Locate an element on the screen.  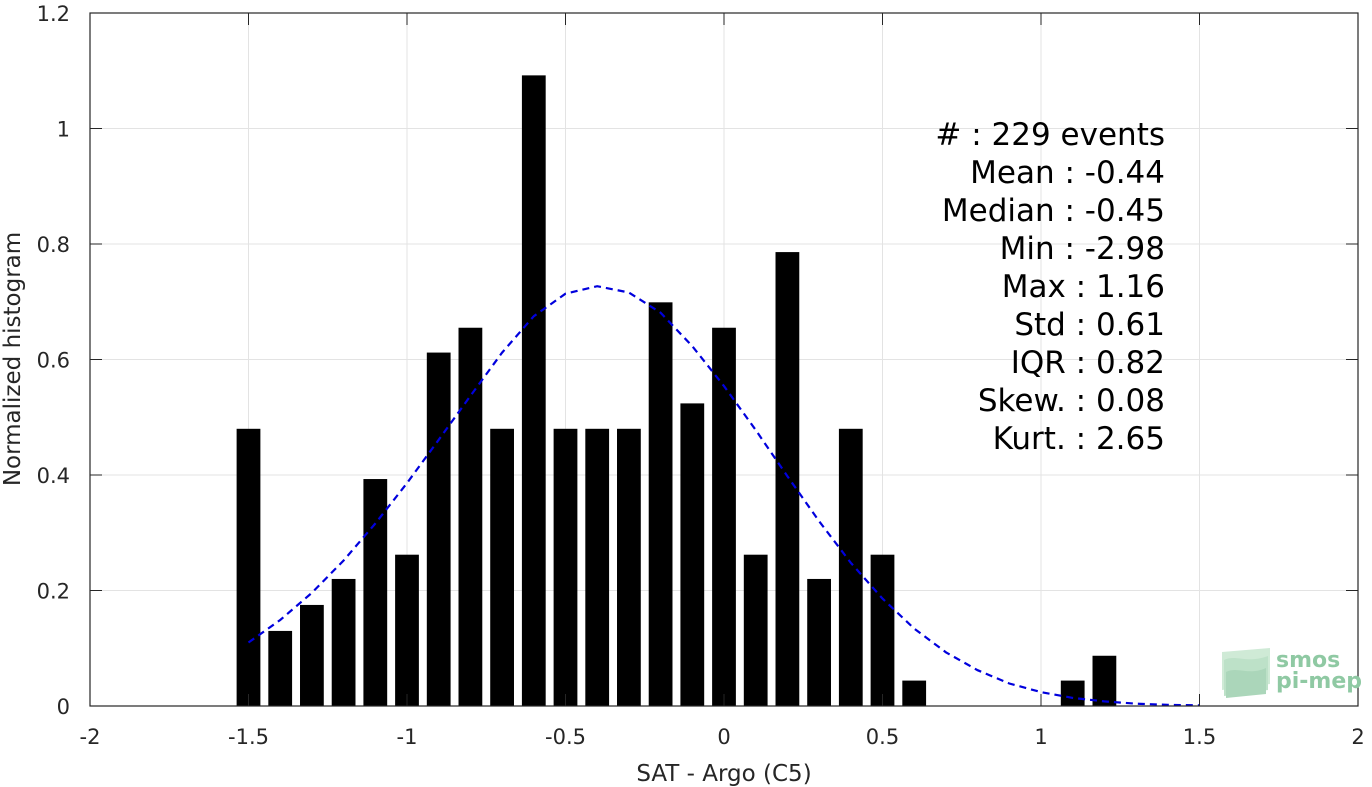
x-axis-label: SAT - Argo (C5) is located at coordinates (723, 774).